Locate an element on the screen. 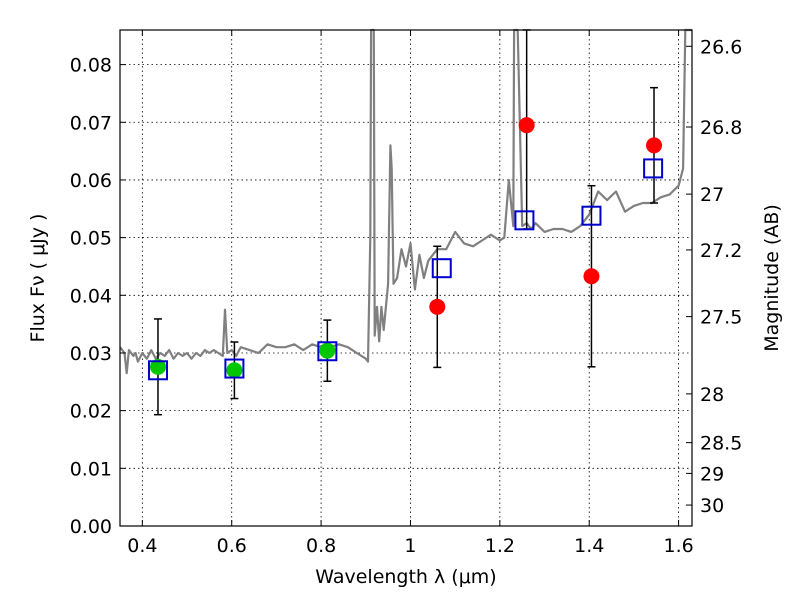  x-tick-label: 0.8 is located at coordinates (321, 546).